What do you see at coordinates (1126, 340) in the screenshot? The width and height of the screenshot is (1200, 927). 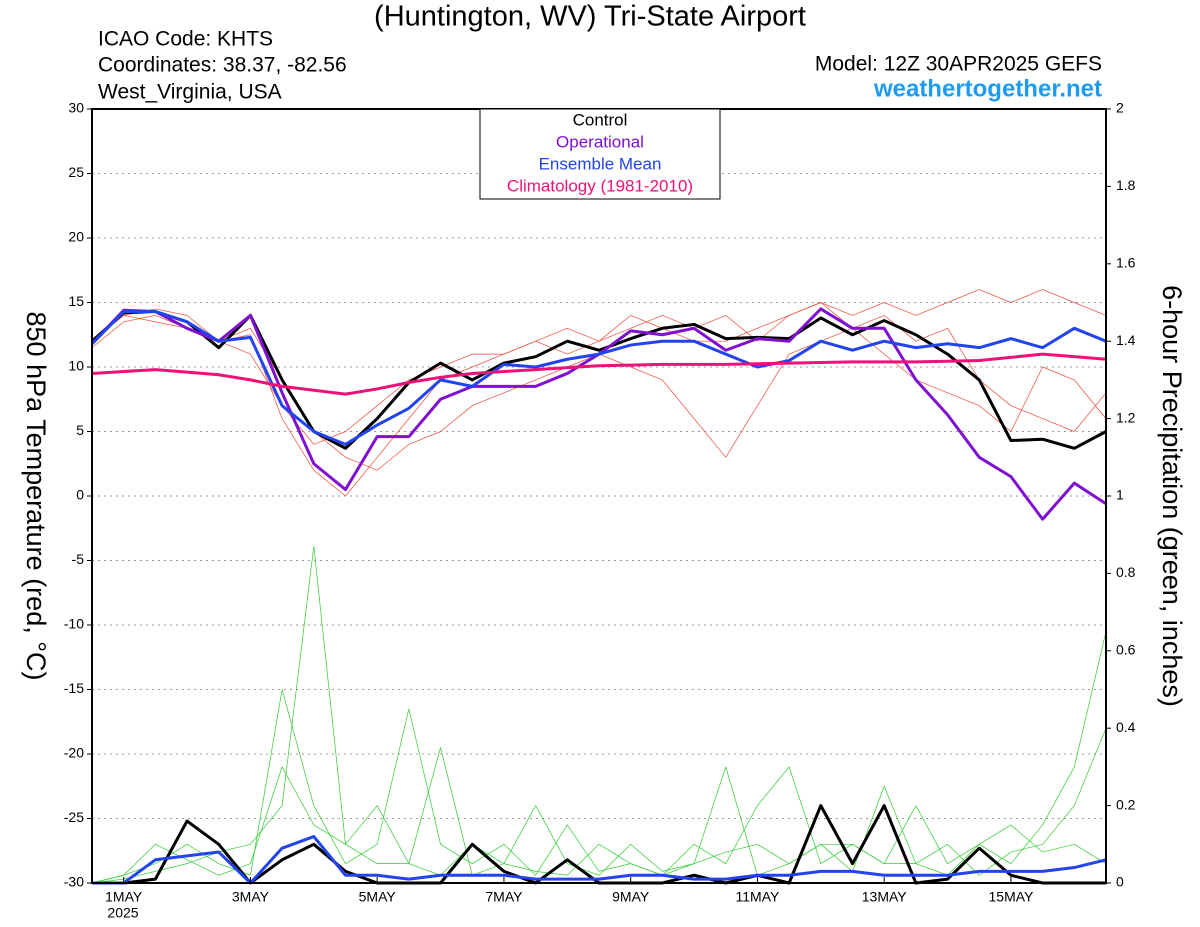 I see `y2-tick-label: 1.4` at bounding box center [1126, 340].